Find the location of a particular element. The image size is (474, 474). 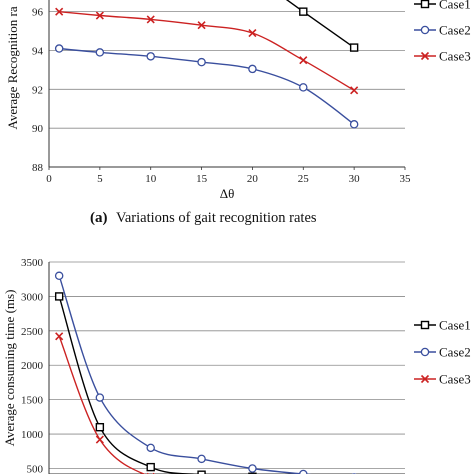

y-tick-label: 96 is located at coordinates (38, 13).